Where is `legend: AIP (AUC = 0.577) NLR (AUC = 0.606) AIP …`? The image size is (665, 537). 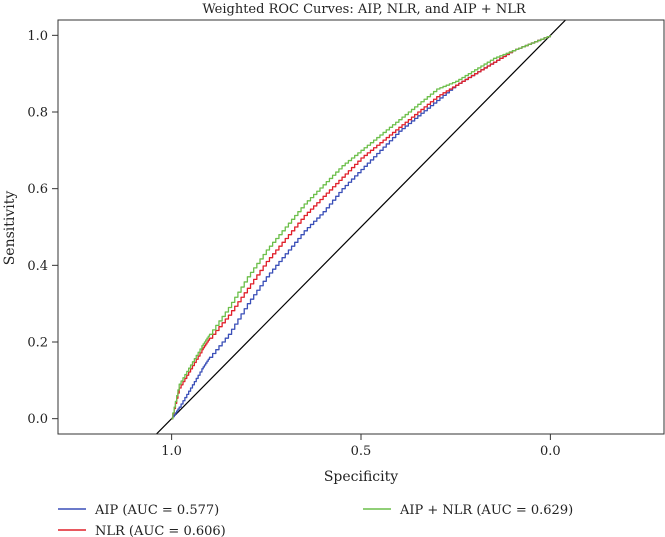 legend: AIP (AUC = 0.577) NLR (AUC = 0.606) AIP … is located at coordinates (315, 520).